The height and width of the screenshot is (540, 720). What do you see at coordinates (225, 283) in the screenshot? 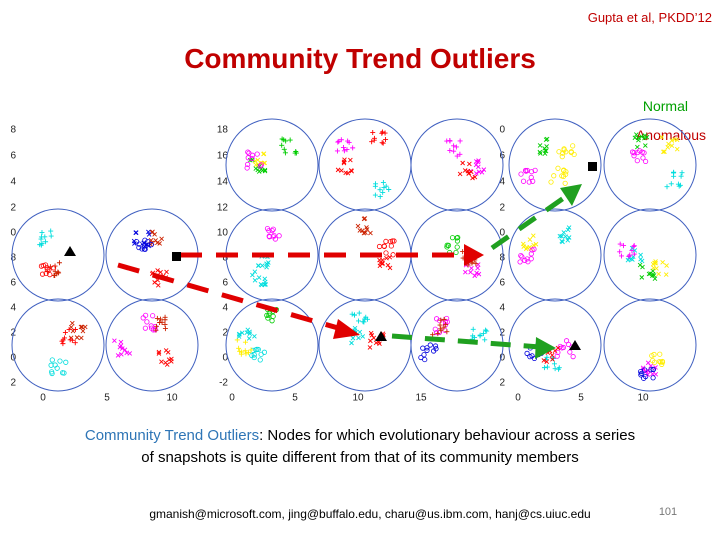
I see `y-tick-label: 6` at bounding box center [225, 283].